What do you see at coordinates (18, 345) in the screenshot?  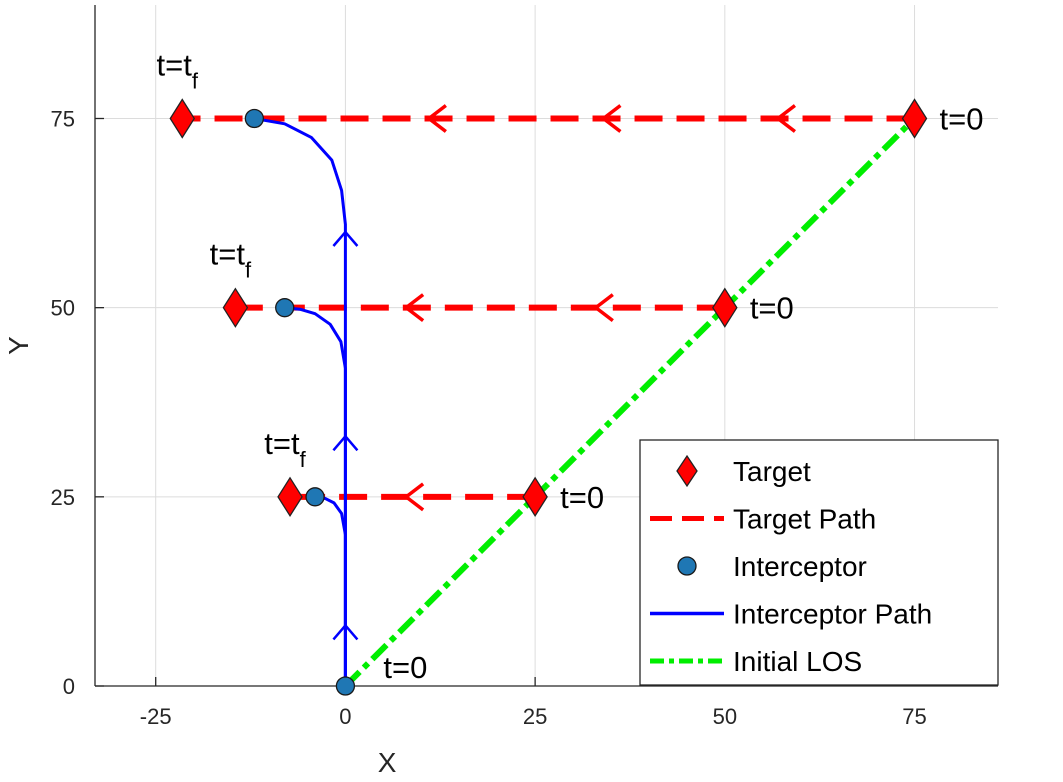 I see `y-axis-label: Y` at bounding box center [18, 345].